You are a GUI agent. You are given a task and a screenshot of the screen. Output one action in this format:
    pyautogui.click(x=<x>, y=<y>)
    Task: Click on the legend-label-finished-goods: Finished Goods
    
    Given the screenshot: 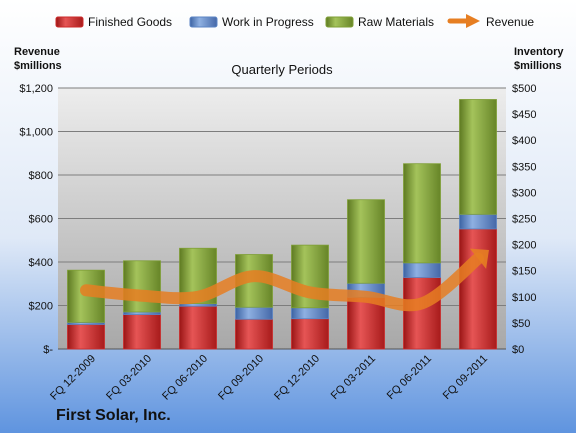 What is the action you would take?
    pyautogui.click(x=130, y=22)
    